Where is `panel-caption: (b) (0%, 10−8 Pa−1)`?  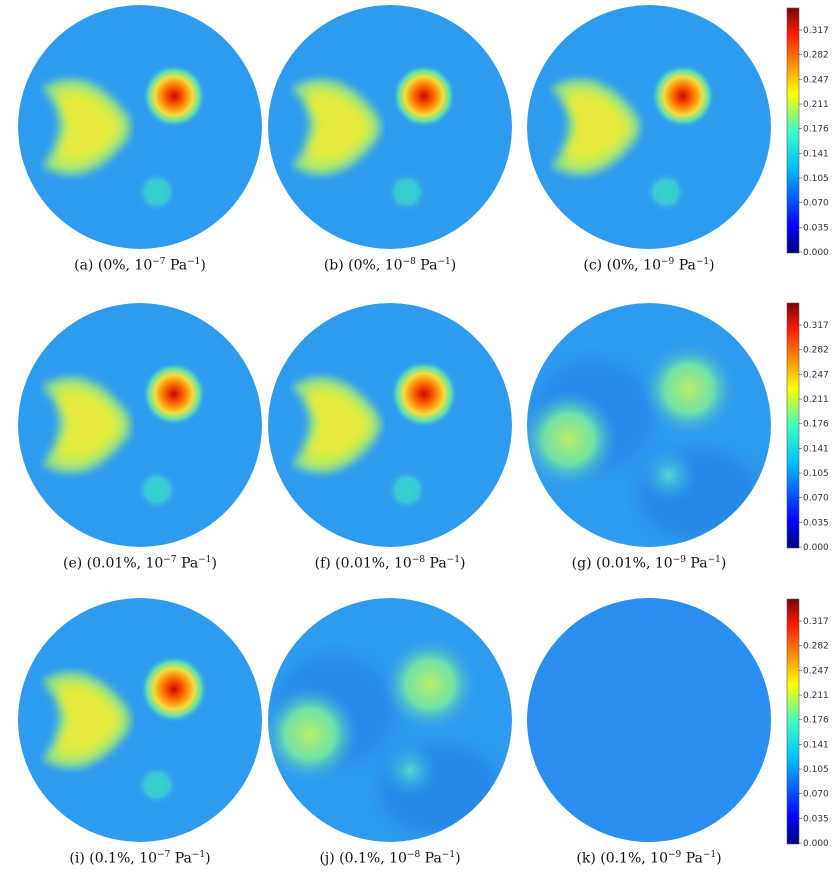 panel-caption: (b) (0%, 10−8 Pa−1) is located at coordinates (390, 265).